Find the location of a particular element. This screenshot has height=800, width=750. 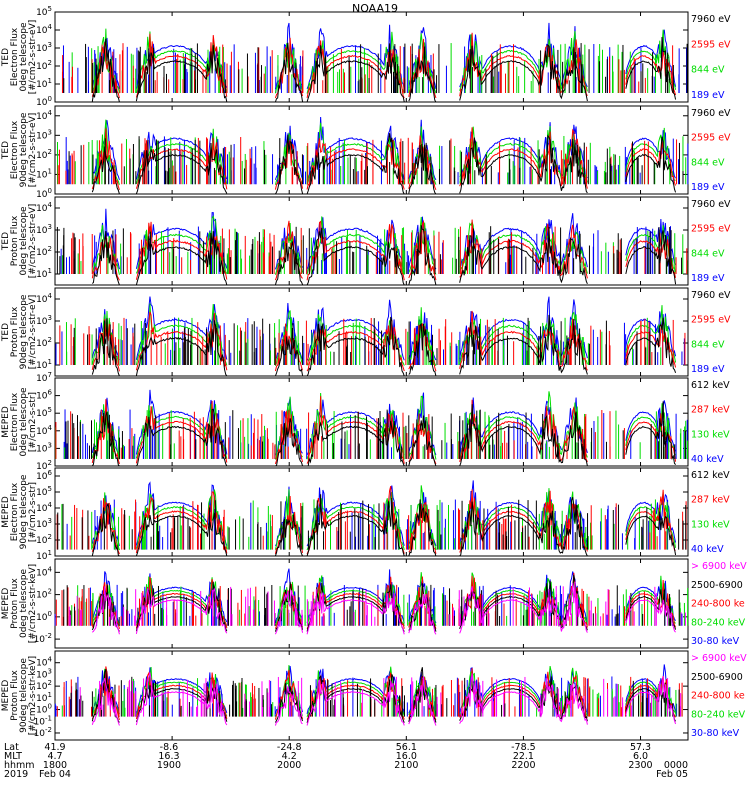

xaxis-tick-label: Feb 05 is located at coordinates (672, 774).